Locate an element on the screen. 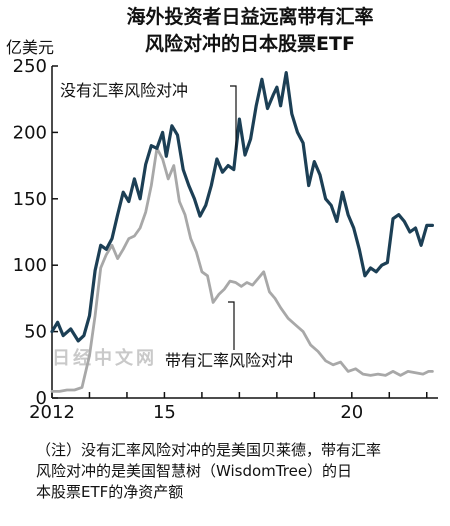 This screenshot has width=450, height=526. watermark-text: 日经中文网 is located at coordinates (104, 358).